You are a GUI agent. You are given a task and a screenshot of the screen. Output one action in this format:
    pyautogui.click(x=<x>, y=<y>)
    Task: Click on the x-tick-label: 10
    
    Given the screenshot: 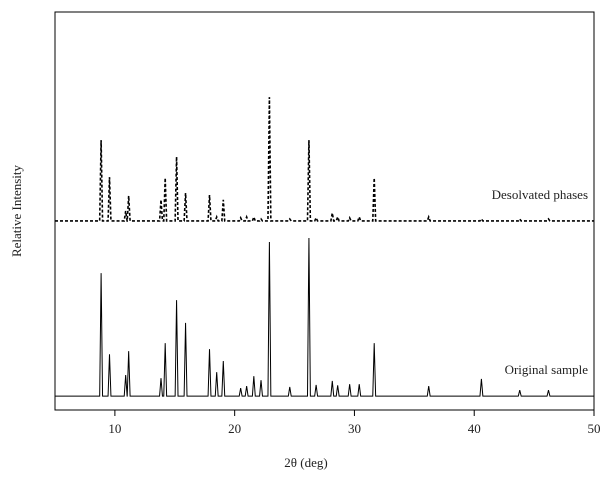 What is the action you would take?
    pyautogui.click(x=114, y=428)
    